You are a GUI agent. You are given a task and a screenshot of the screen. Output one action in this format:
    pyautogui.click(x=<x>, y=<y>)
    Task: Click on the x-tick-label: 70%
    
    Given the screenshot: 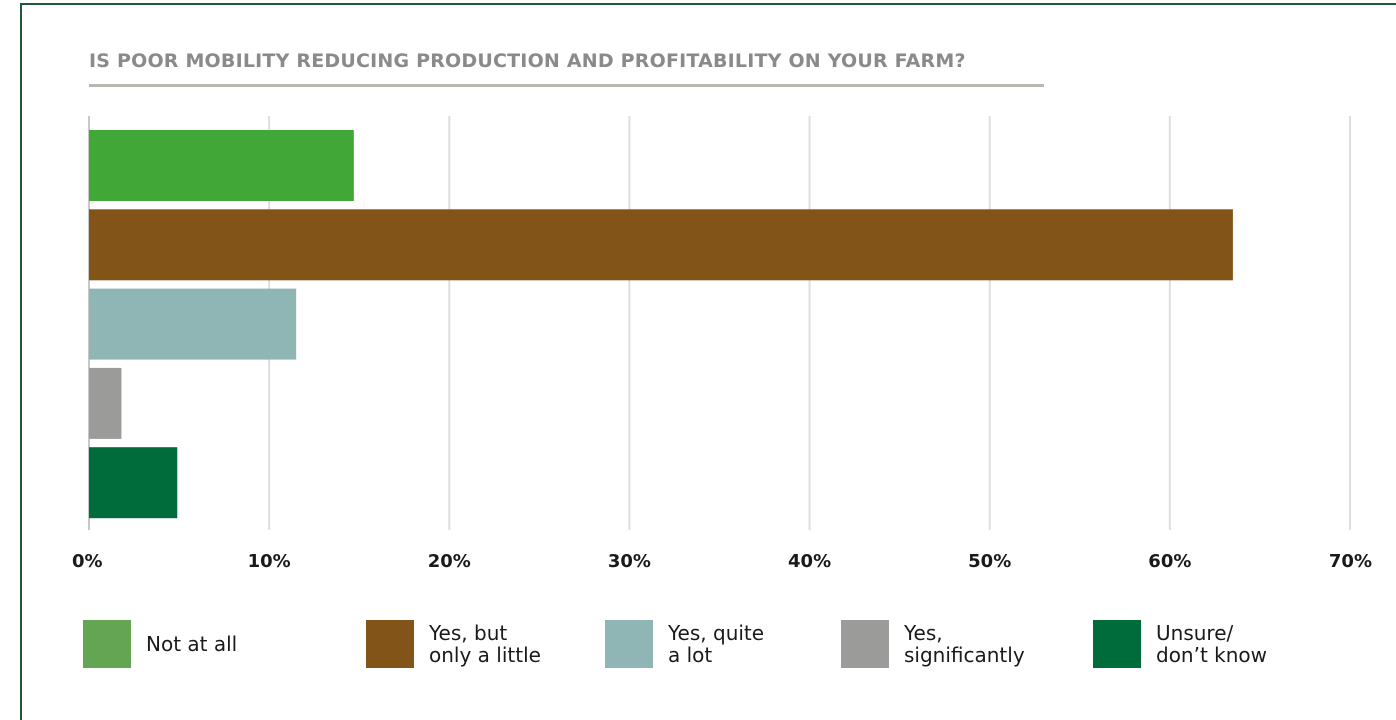 What is the action you would take?
    pyautogui.click(x=1350, y=561)
    